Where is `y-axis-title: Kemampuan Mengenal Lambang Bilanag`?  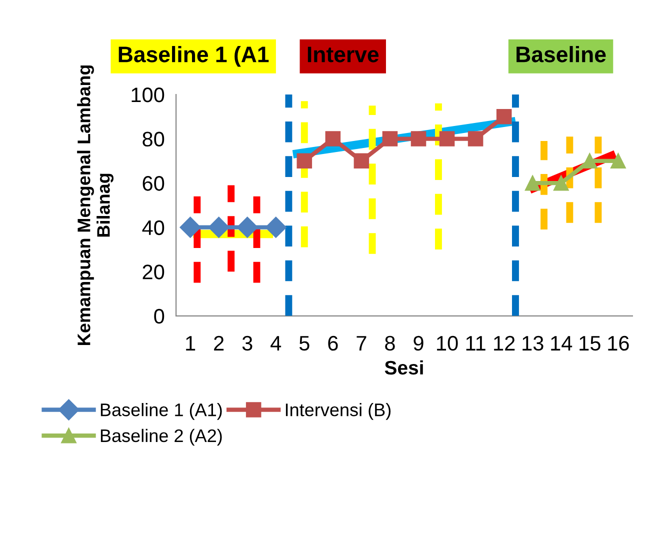 y-axis-title: Kemampuan Mengenal Lambang Bilanag is located at coordinates (95, 205).